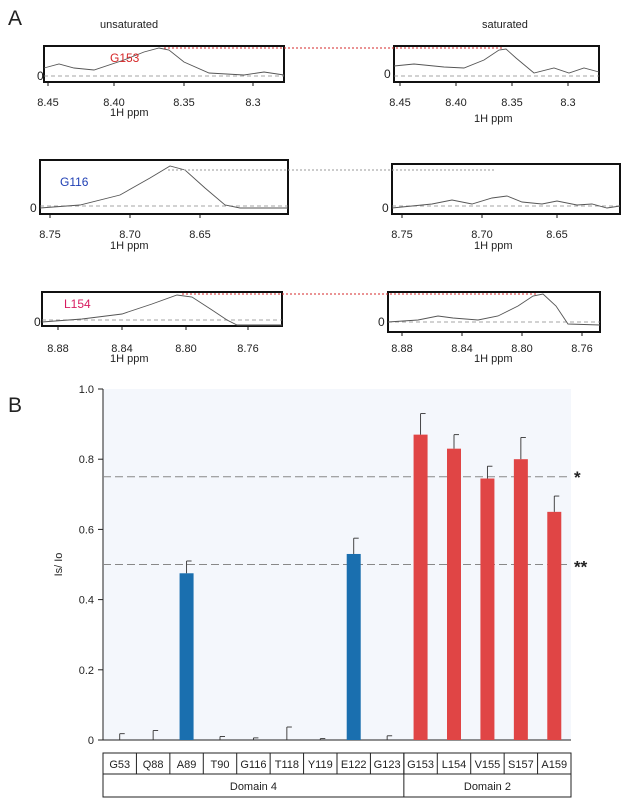 This screenshot has width=621, height=800. I want to click on y-tick-label: 0.4, so click(86, 601).